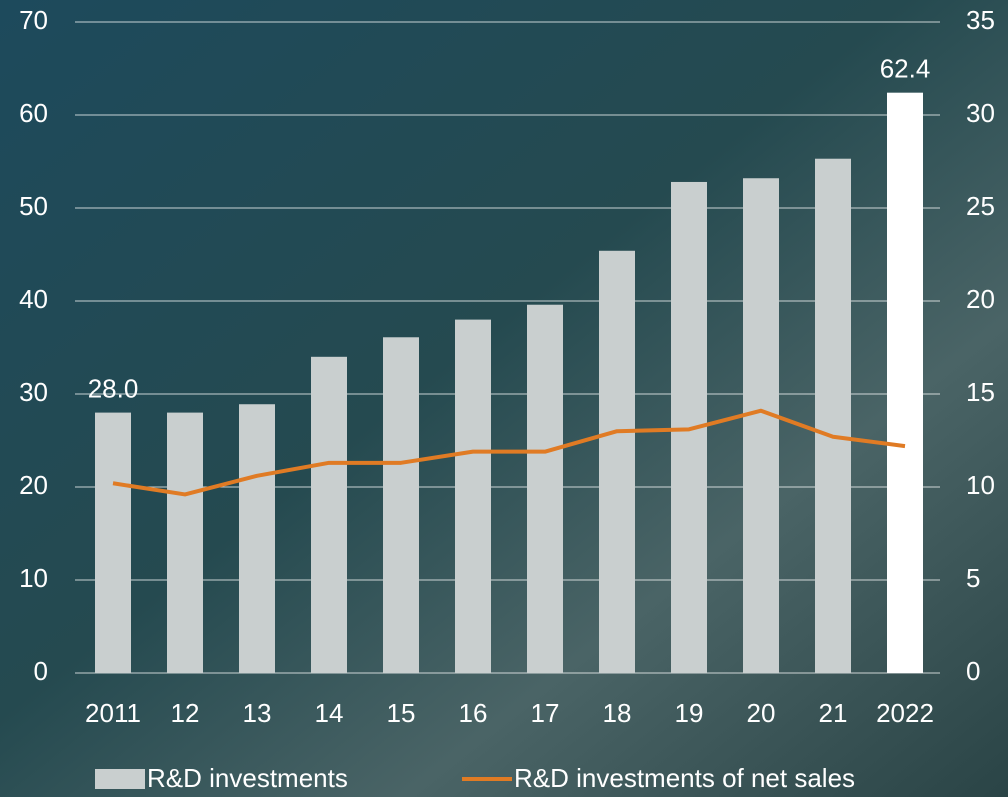  I want to click on y2-tick-label: 0, so click(973, 671).